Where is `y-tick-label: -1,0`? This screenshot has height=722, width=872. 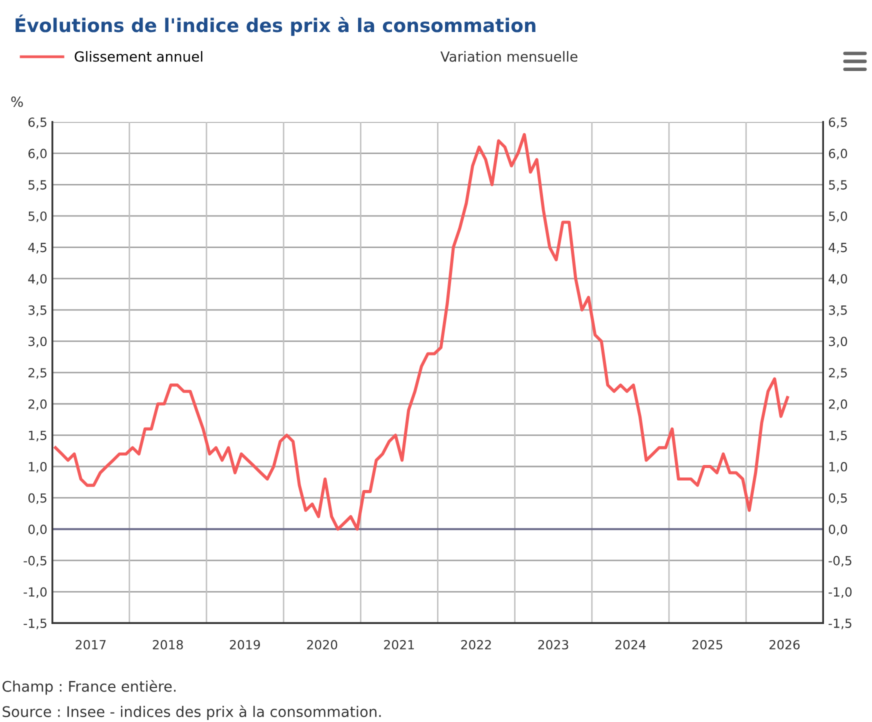
y-tick-label: -1,0 is located at coordinates (35, 592).